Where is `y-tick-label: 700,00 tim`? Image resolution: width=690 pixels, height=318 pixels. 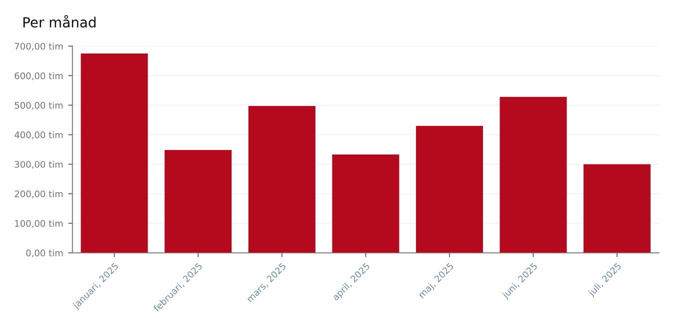 y-tick-label: 700,00 tim is located at coordinates (38, 46).